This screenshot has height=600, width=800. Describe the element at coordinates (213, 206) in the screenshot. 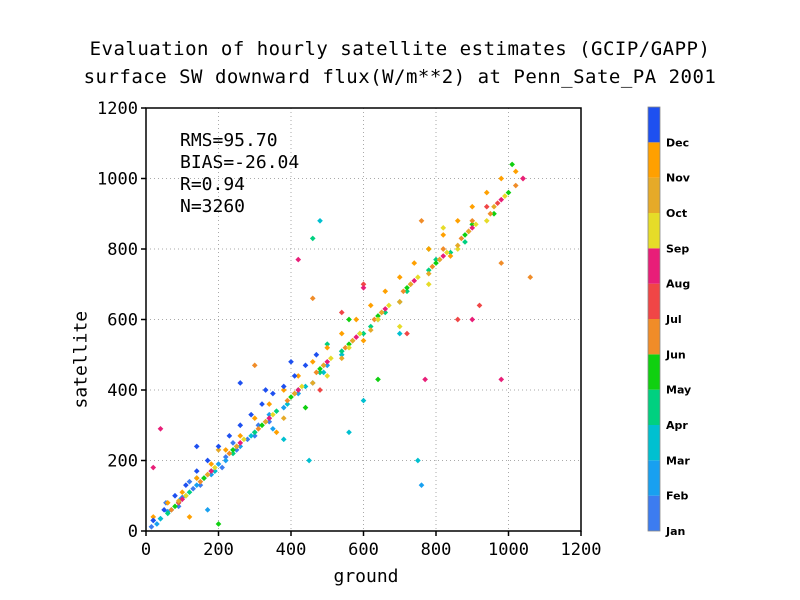

I see `stat-n: N=3260` at that location.